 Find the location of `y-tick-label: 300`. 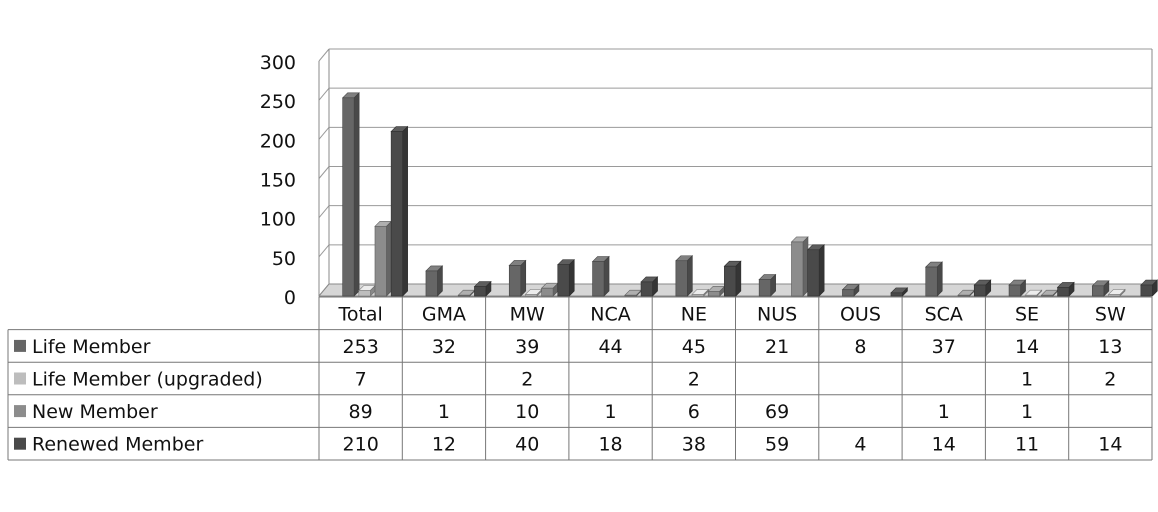

y-tick-label: 300 is located at coordinates (278, 63).